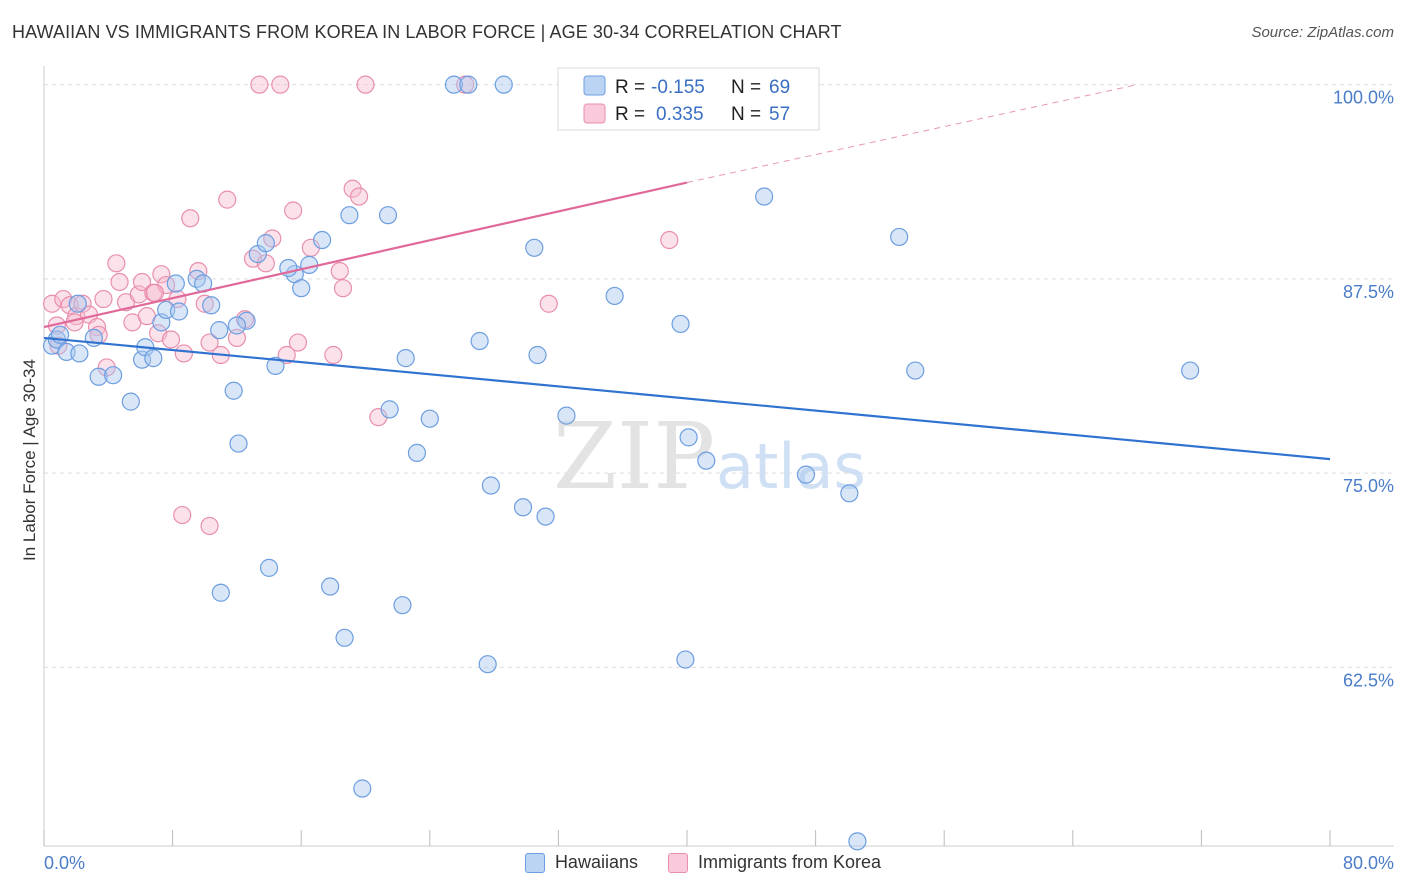  What do you see at coordinates (365, 255) in the screenshot?
I see `trend-line-korea` at bounding box center [365, 255].